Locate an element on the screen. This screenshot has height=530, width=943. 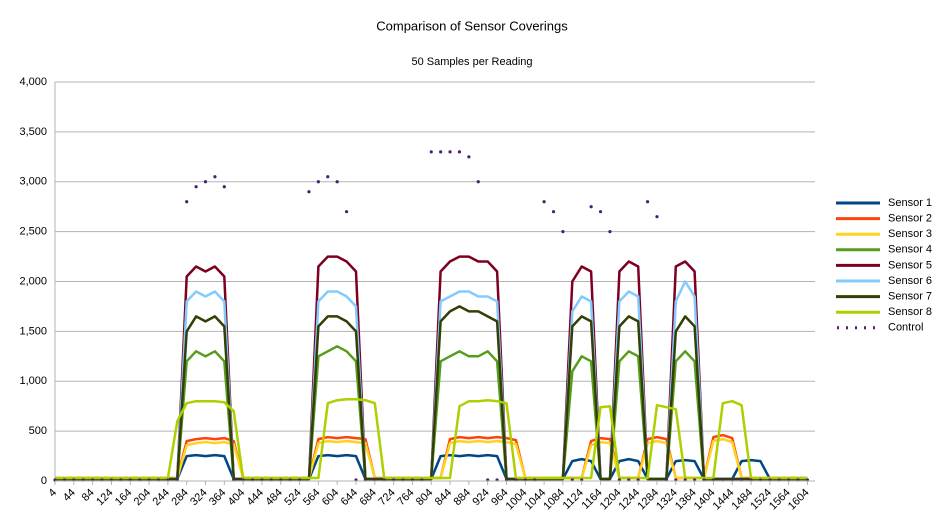
y-tick-label: 4,000 is located at coordinates (33, 82).